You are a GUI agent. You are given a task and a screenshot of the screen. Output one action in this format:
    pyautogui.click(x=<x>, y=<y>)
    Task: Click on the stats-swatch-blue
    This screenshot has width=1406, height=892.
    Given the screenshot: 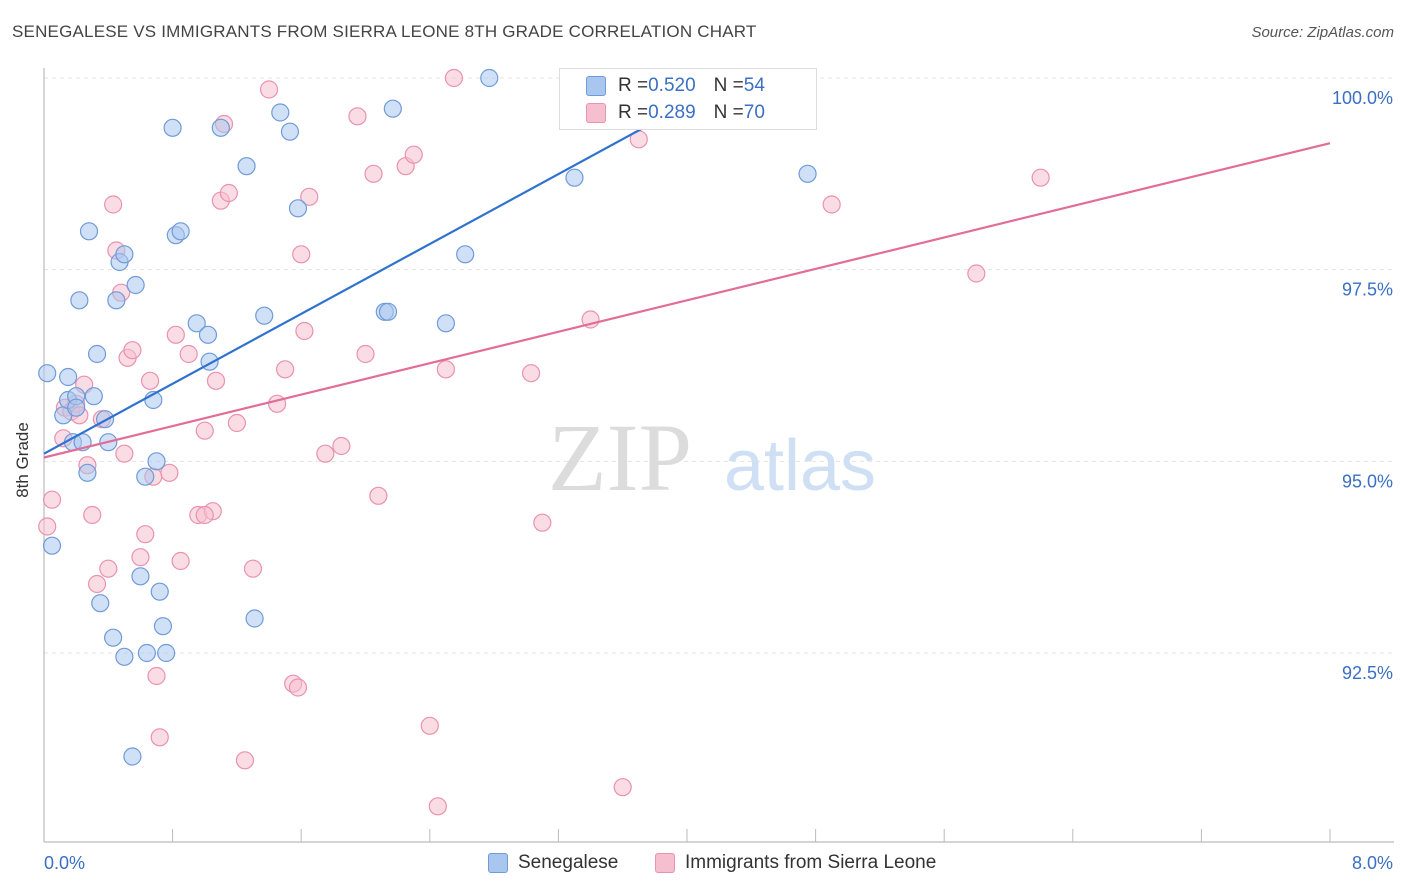 What is the action you would take?
    pyautogui.click(x=596, y=86)
    